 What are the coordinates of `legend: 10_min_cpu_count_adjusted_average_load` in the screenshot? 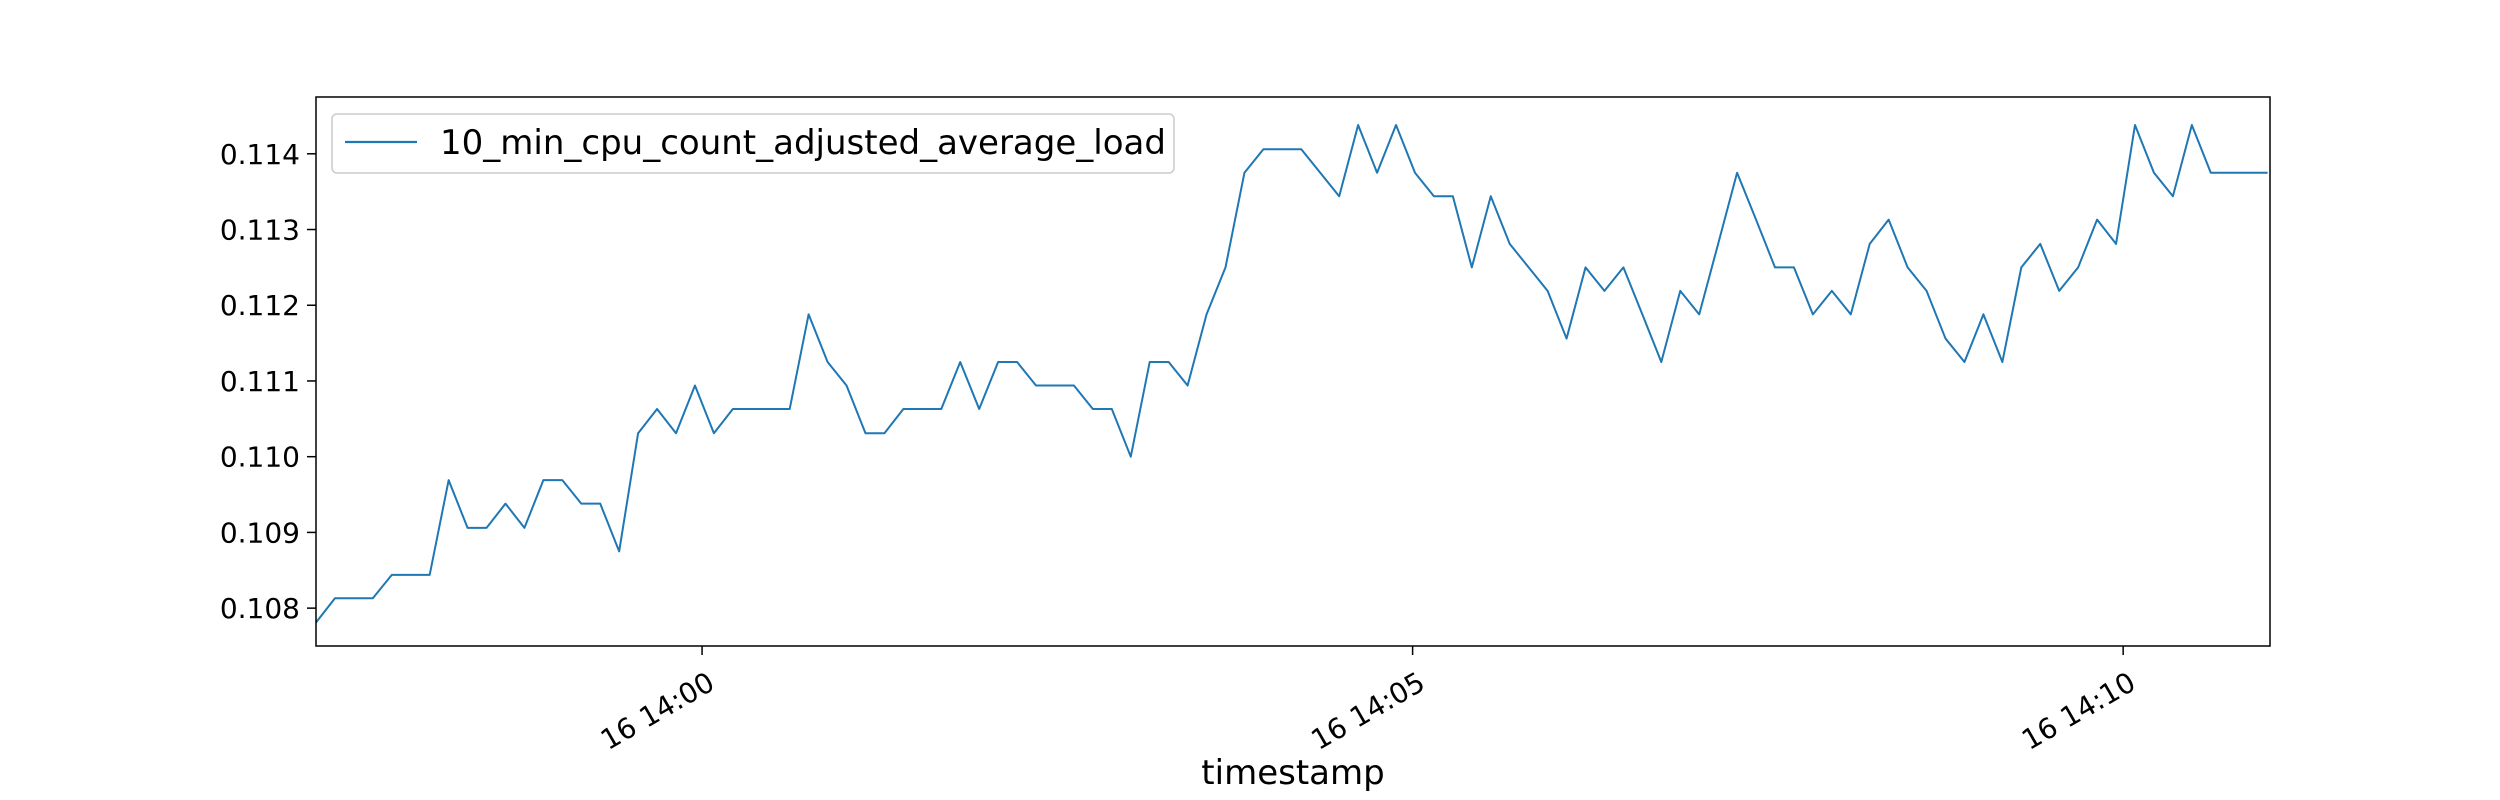 It's located at (753, 143).